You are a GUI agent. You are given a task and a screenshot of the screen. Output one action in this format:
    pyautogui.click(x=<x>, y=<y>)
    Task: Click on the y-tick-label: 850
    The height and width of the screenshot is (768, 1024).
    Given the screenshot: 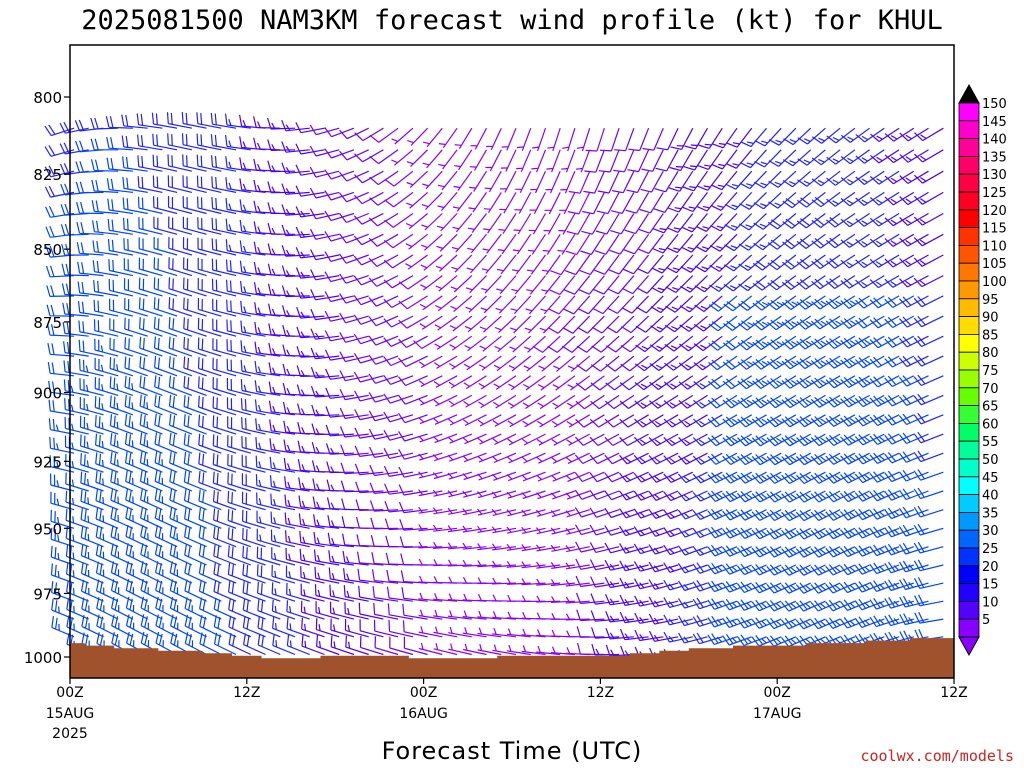 What is the action you would take?
    pyautogui.click(x=47, y=250)
    